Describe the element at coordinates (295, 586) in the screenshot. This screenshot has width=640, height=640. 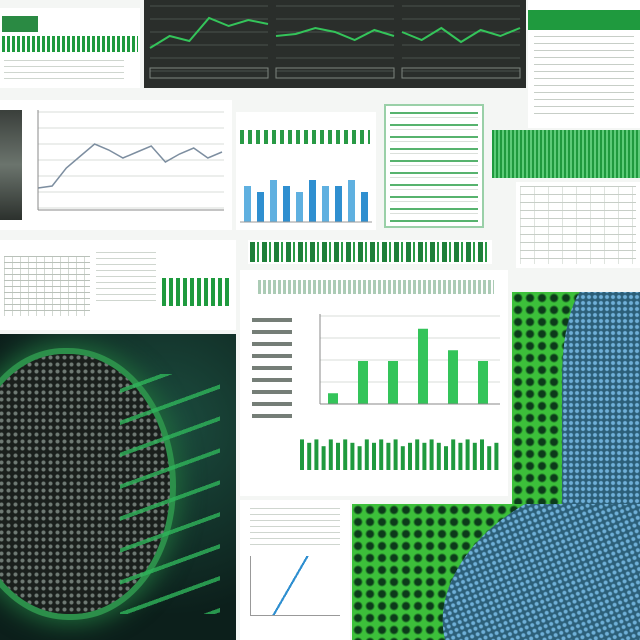
I see `bottom-small-chart-plot` at that location.